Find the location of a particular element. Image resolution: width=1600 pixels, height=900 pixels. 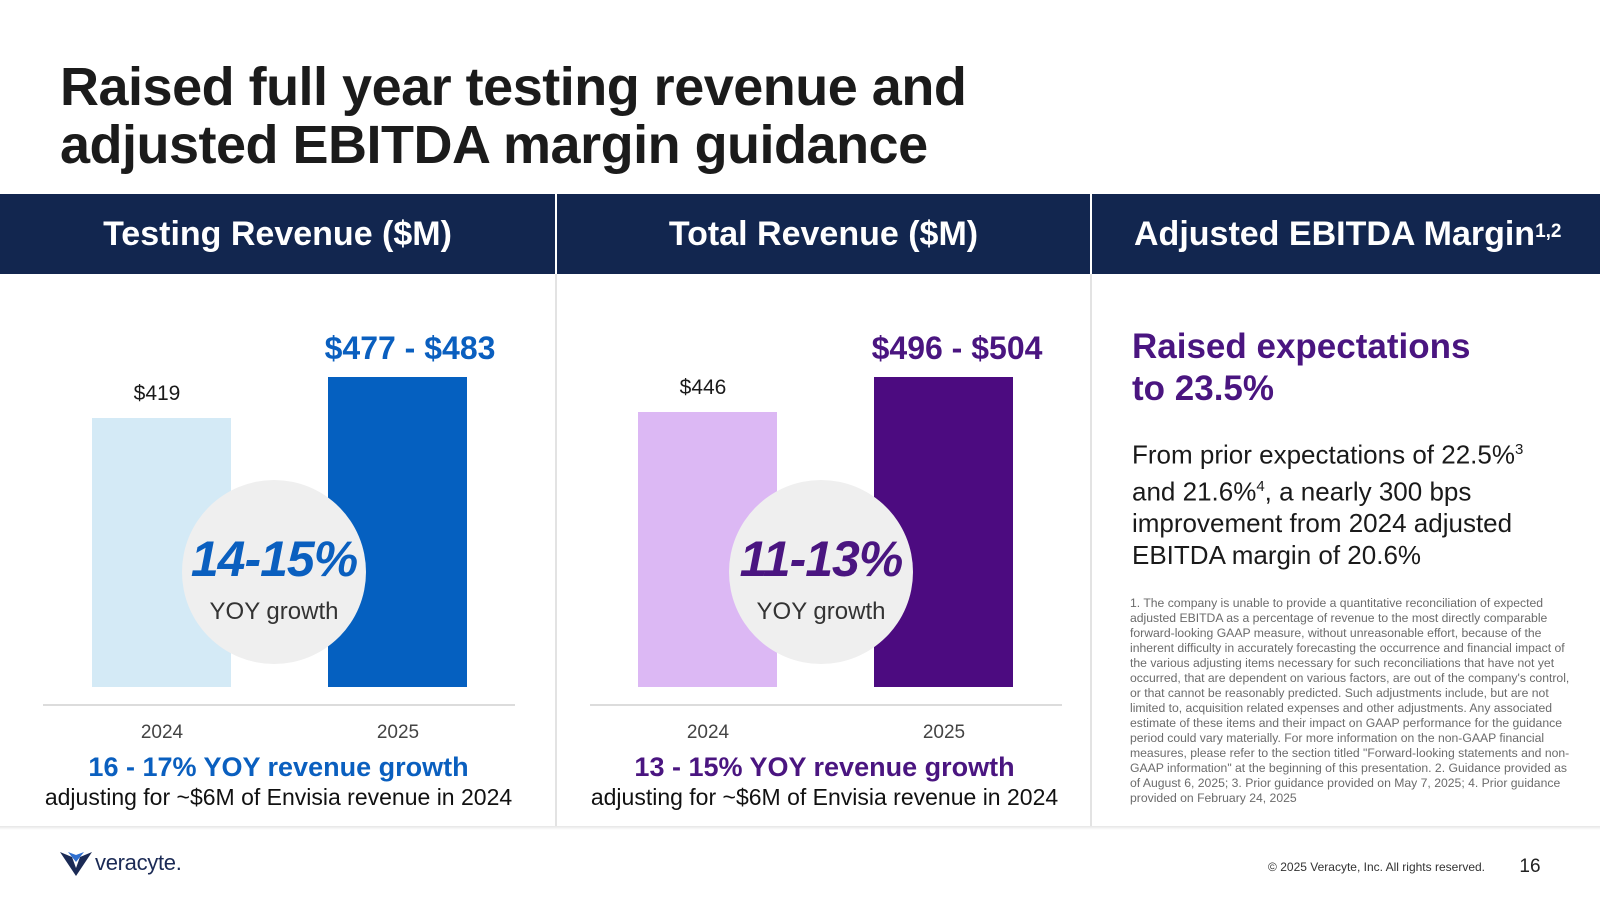

raised-expectations-heading: Raised expectations to 23.5% is located at coordinates (1352, 368).